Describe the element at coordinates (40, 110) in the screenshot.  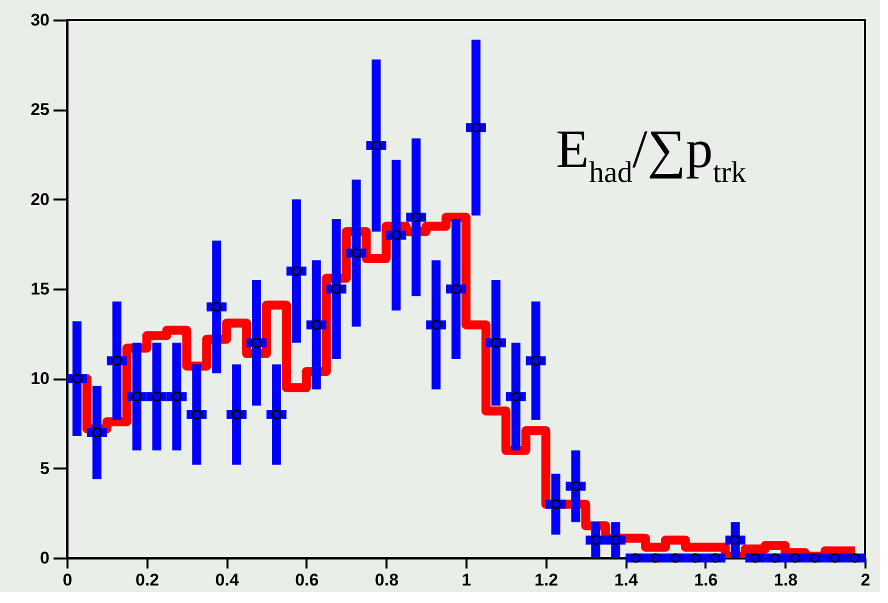
I see `y-tick-label: 25` at that location.